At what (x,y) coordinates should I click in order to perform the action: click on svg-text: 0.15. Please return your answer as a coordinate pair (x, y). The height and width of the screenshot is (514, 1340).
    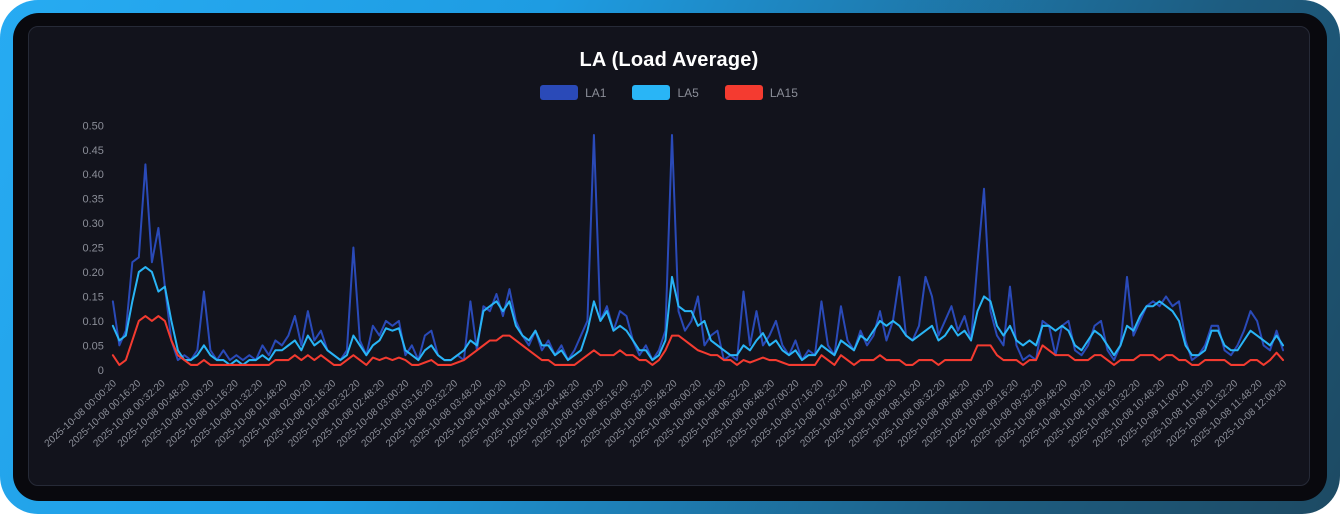
    Looking at the image, I should click on (93, 297).